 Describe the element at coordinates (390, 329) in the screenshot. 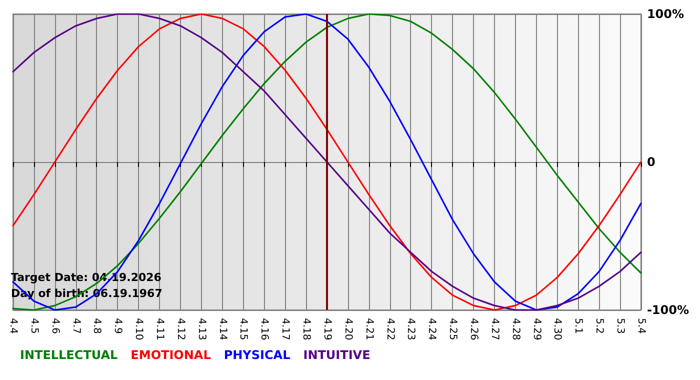

I see `x-tick-label: 4.22` at that location.